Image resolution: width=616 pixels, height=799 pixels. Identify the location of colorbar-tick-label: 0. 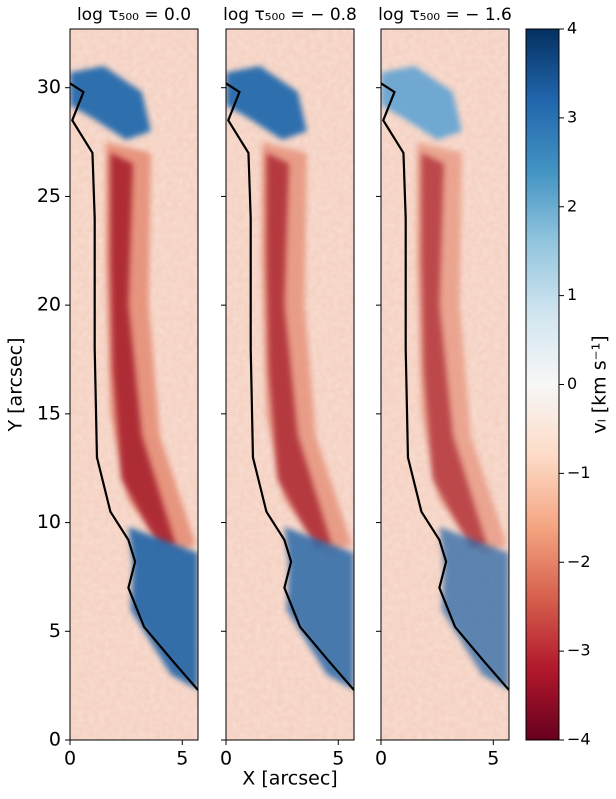
(572, 383).